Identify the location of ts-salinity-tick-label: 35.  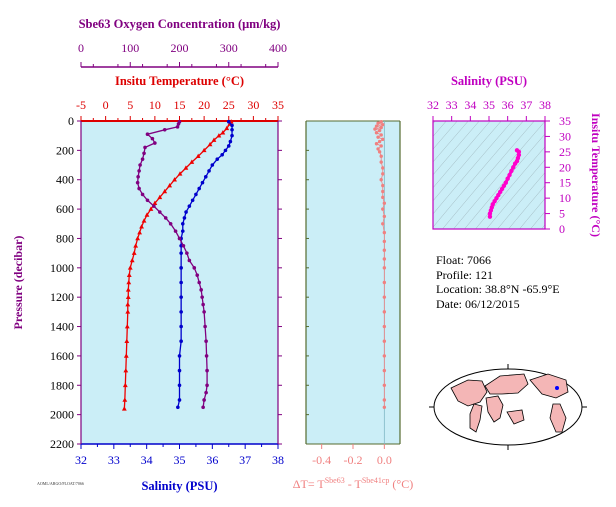
(489, 105).